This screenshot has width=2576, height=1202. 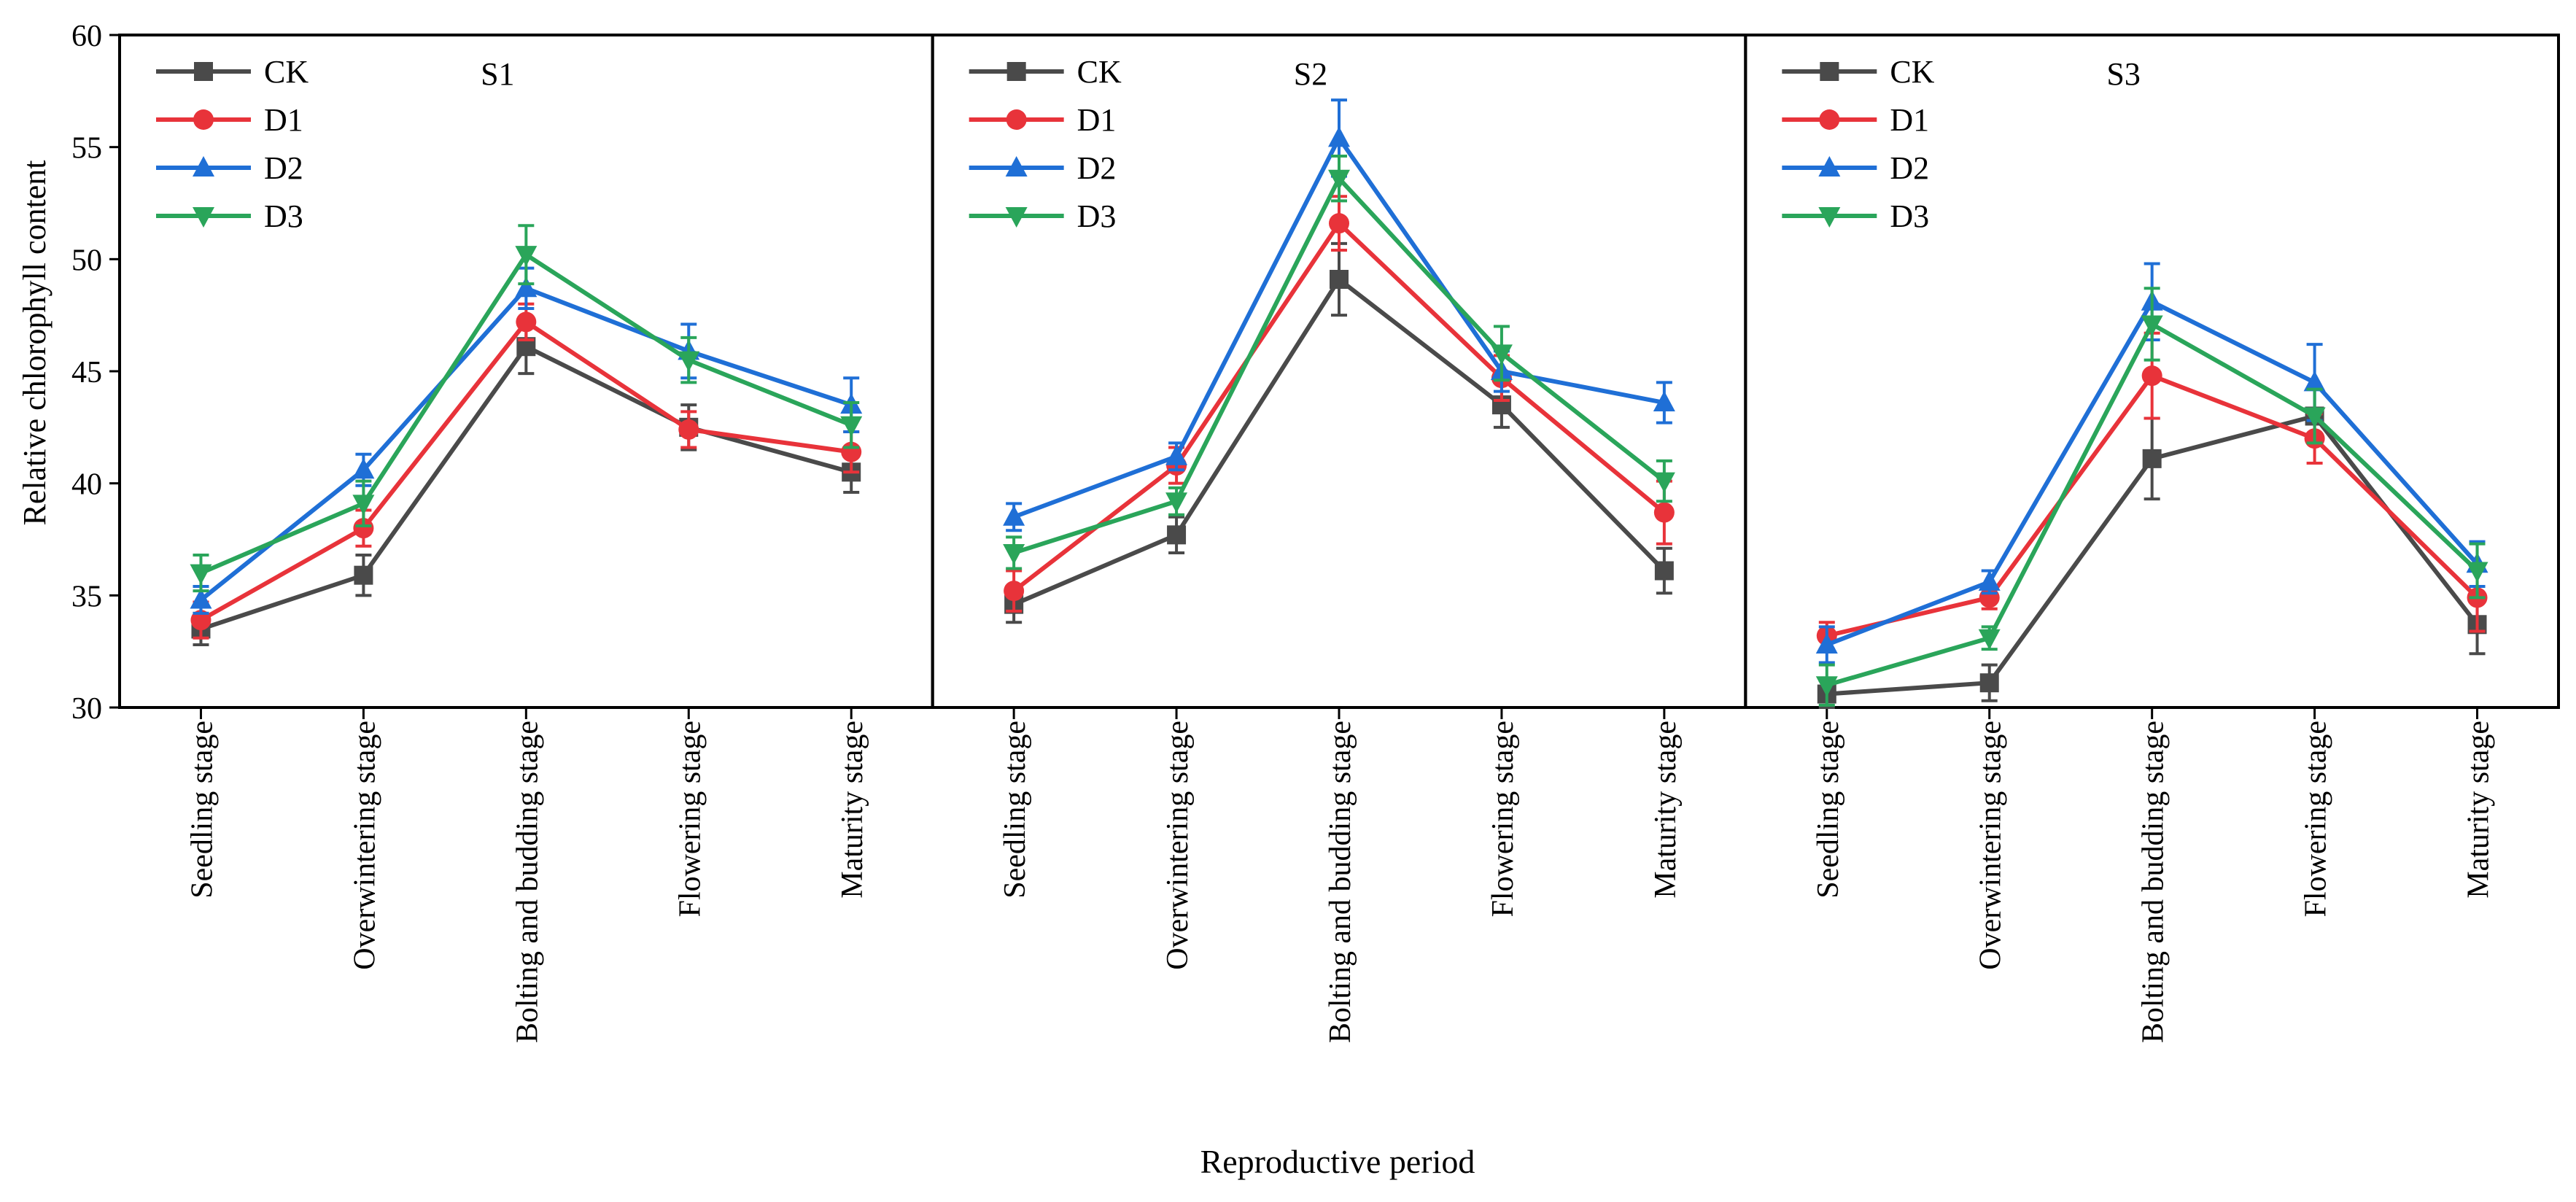 I want to click on y-tick-label: 30, so click(x=87, y=709).